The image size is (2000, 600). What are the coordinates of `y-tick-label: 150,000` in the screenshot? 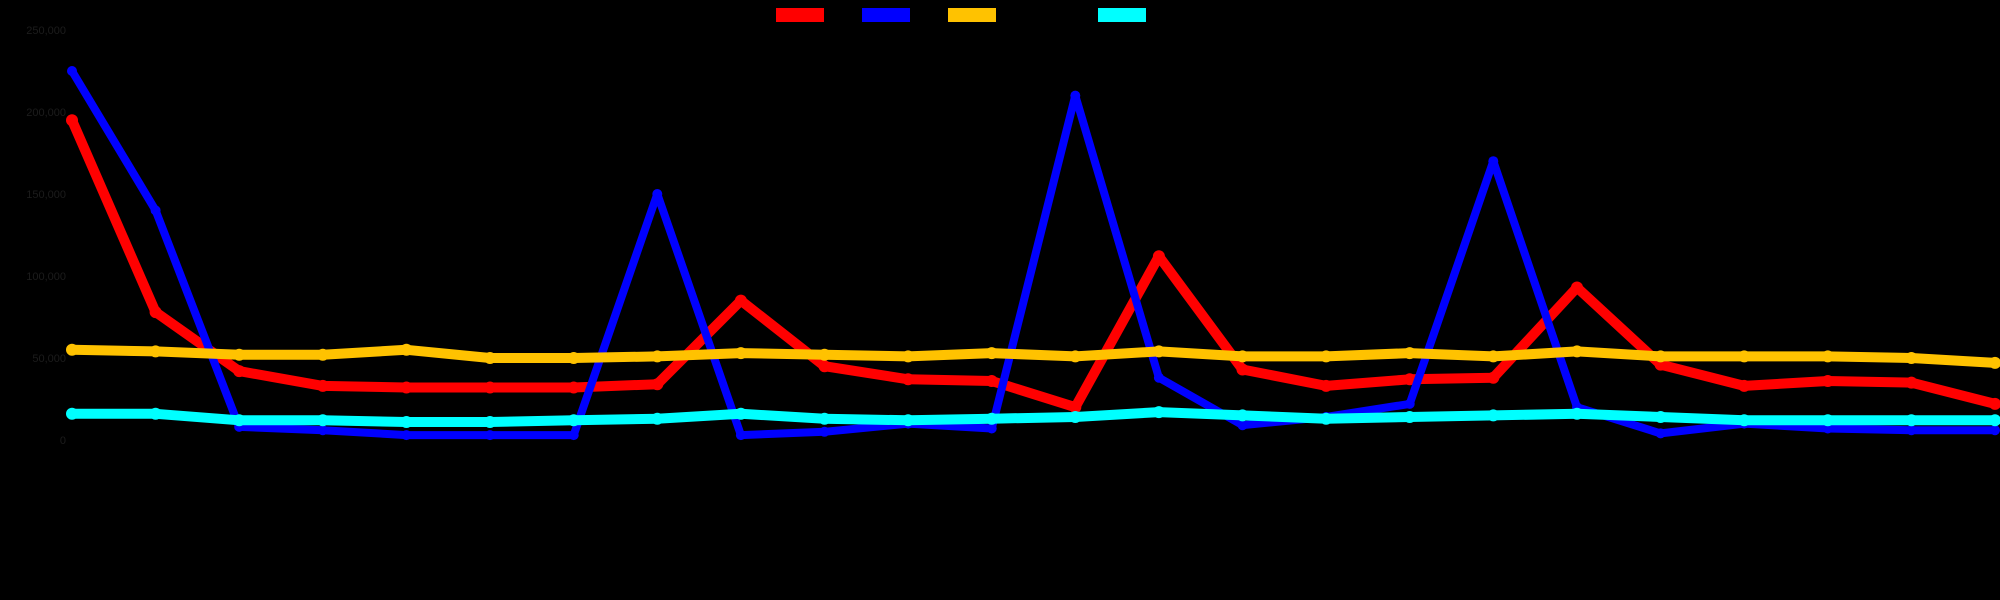 It's located at (46, 195).